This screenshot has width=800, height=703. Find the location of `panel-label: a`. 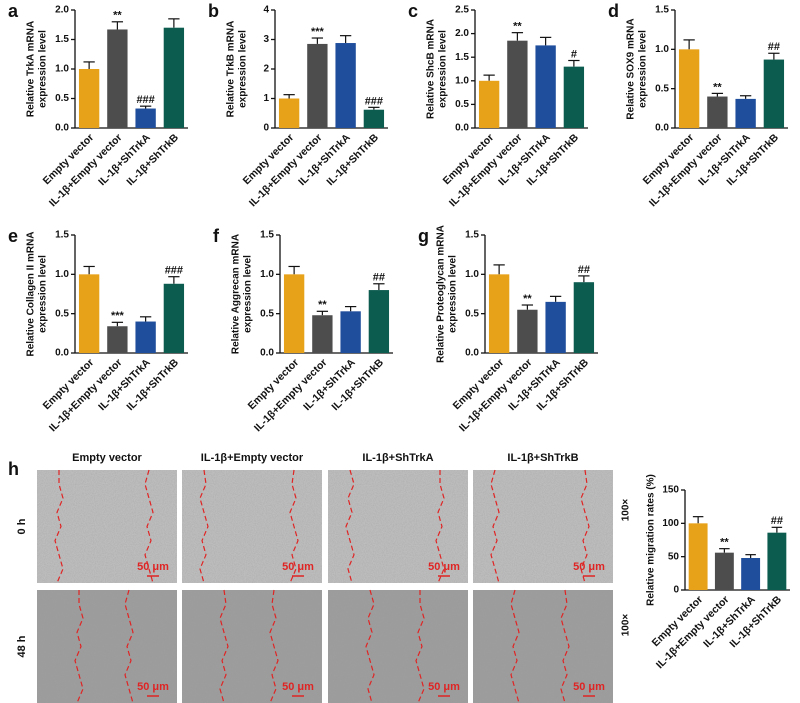

panel-label: a is located at coordinates (13, 11).